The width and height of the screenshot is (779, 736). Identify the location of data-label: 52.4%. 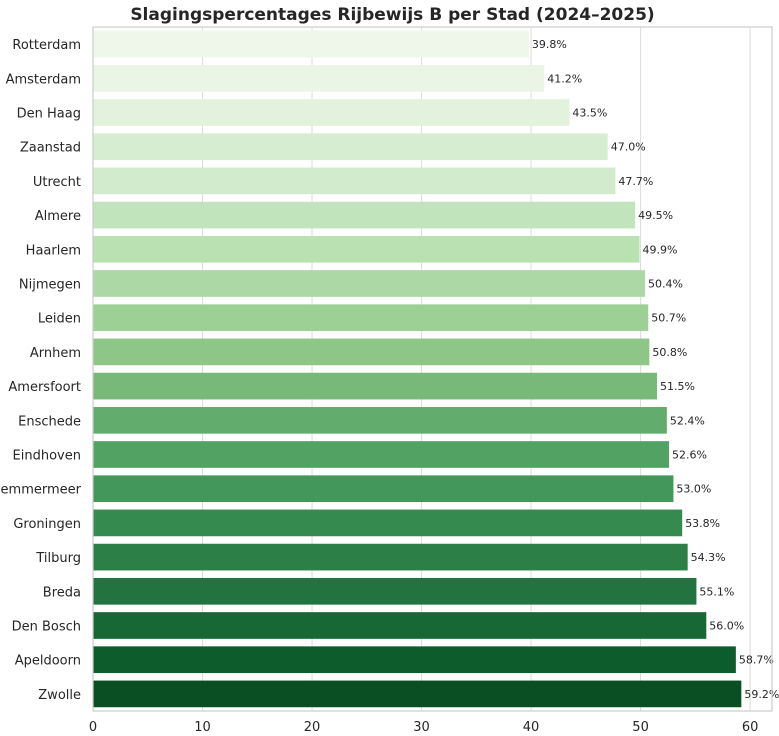
(687, 420).